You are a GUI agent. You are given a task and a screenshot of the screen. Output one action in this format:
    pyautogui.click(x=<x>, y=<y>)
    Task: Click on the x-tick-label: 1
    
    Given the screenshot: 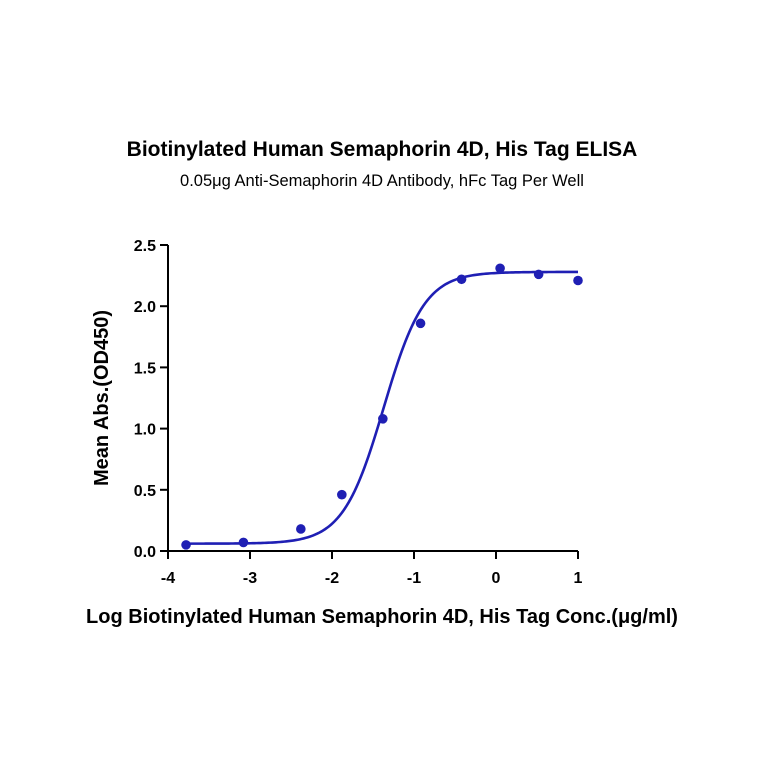 What is the action you would take?
    pyautogui.click(x=578, y=578)
    